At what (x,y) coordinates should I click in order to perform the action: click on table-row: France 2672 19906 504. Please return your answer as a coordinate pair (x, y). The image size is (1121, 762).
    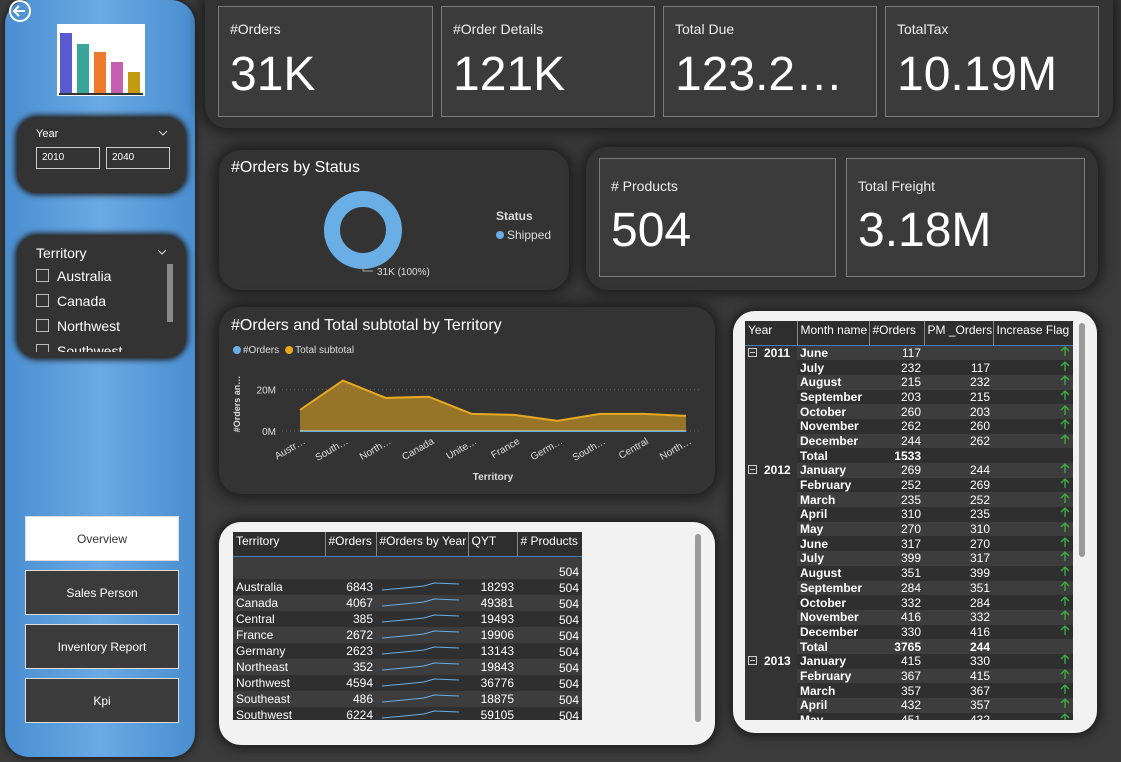
    Looking at the image, I should click on (407, 634).